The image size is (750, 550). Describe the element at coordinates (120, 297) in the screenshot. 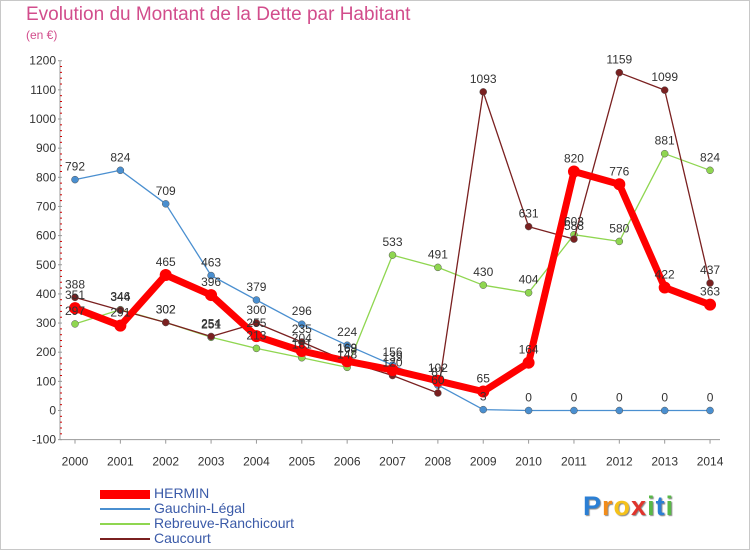

I see `data-label-rebreuve-ranchicourt: 346` at that location.